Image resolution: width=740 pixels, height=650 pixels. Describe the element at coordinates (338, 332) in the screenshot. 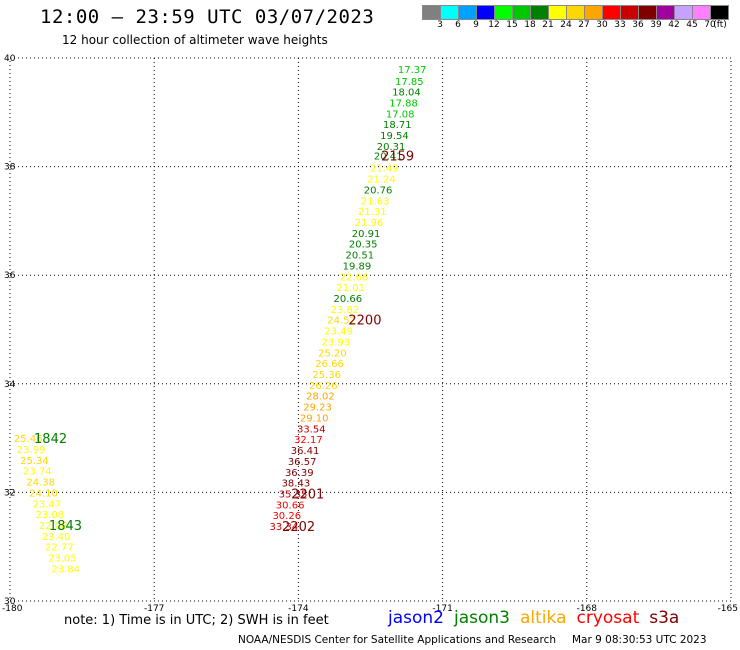

I see `wave-height-value: 23.49` at that location.